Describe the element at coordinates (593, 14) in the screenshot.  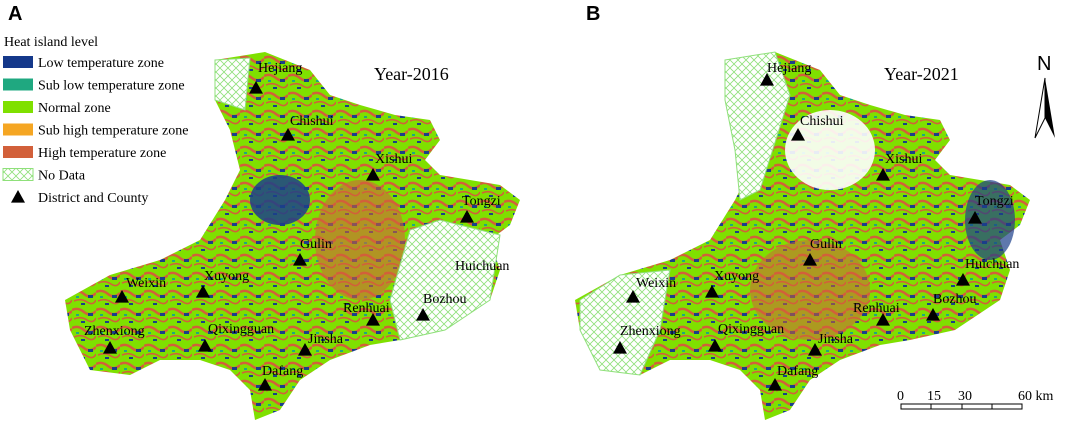
I see `panel-label: B` at that location.